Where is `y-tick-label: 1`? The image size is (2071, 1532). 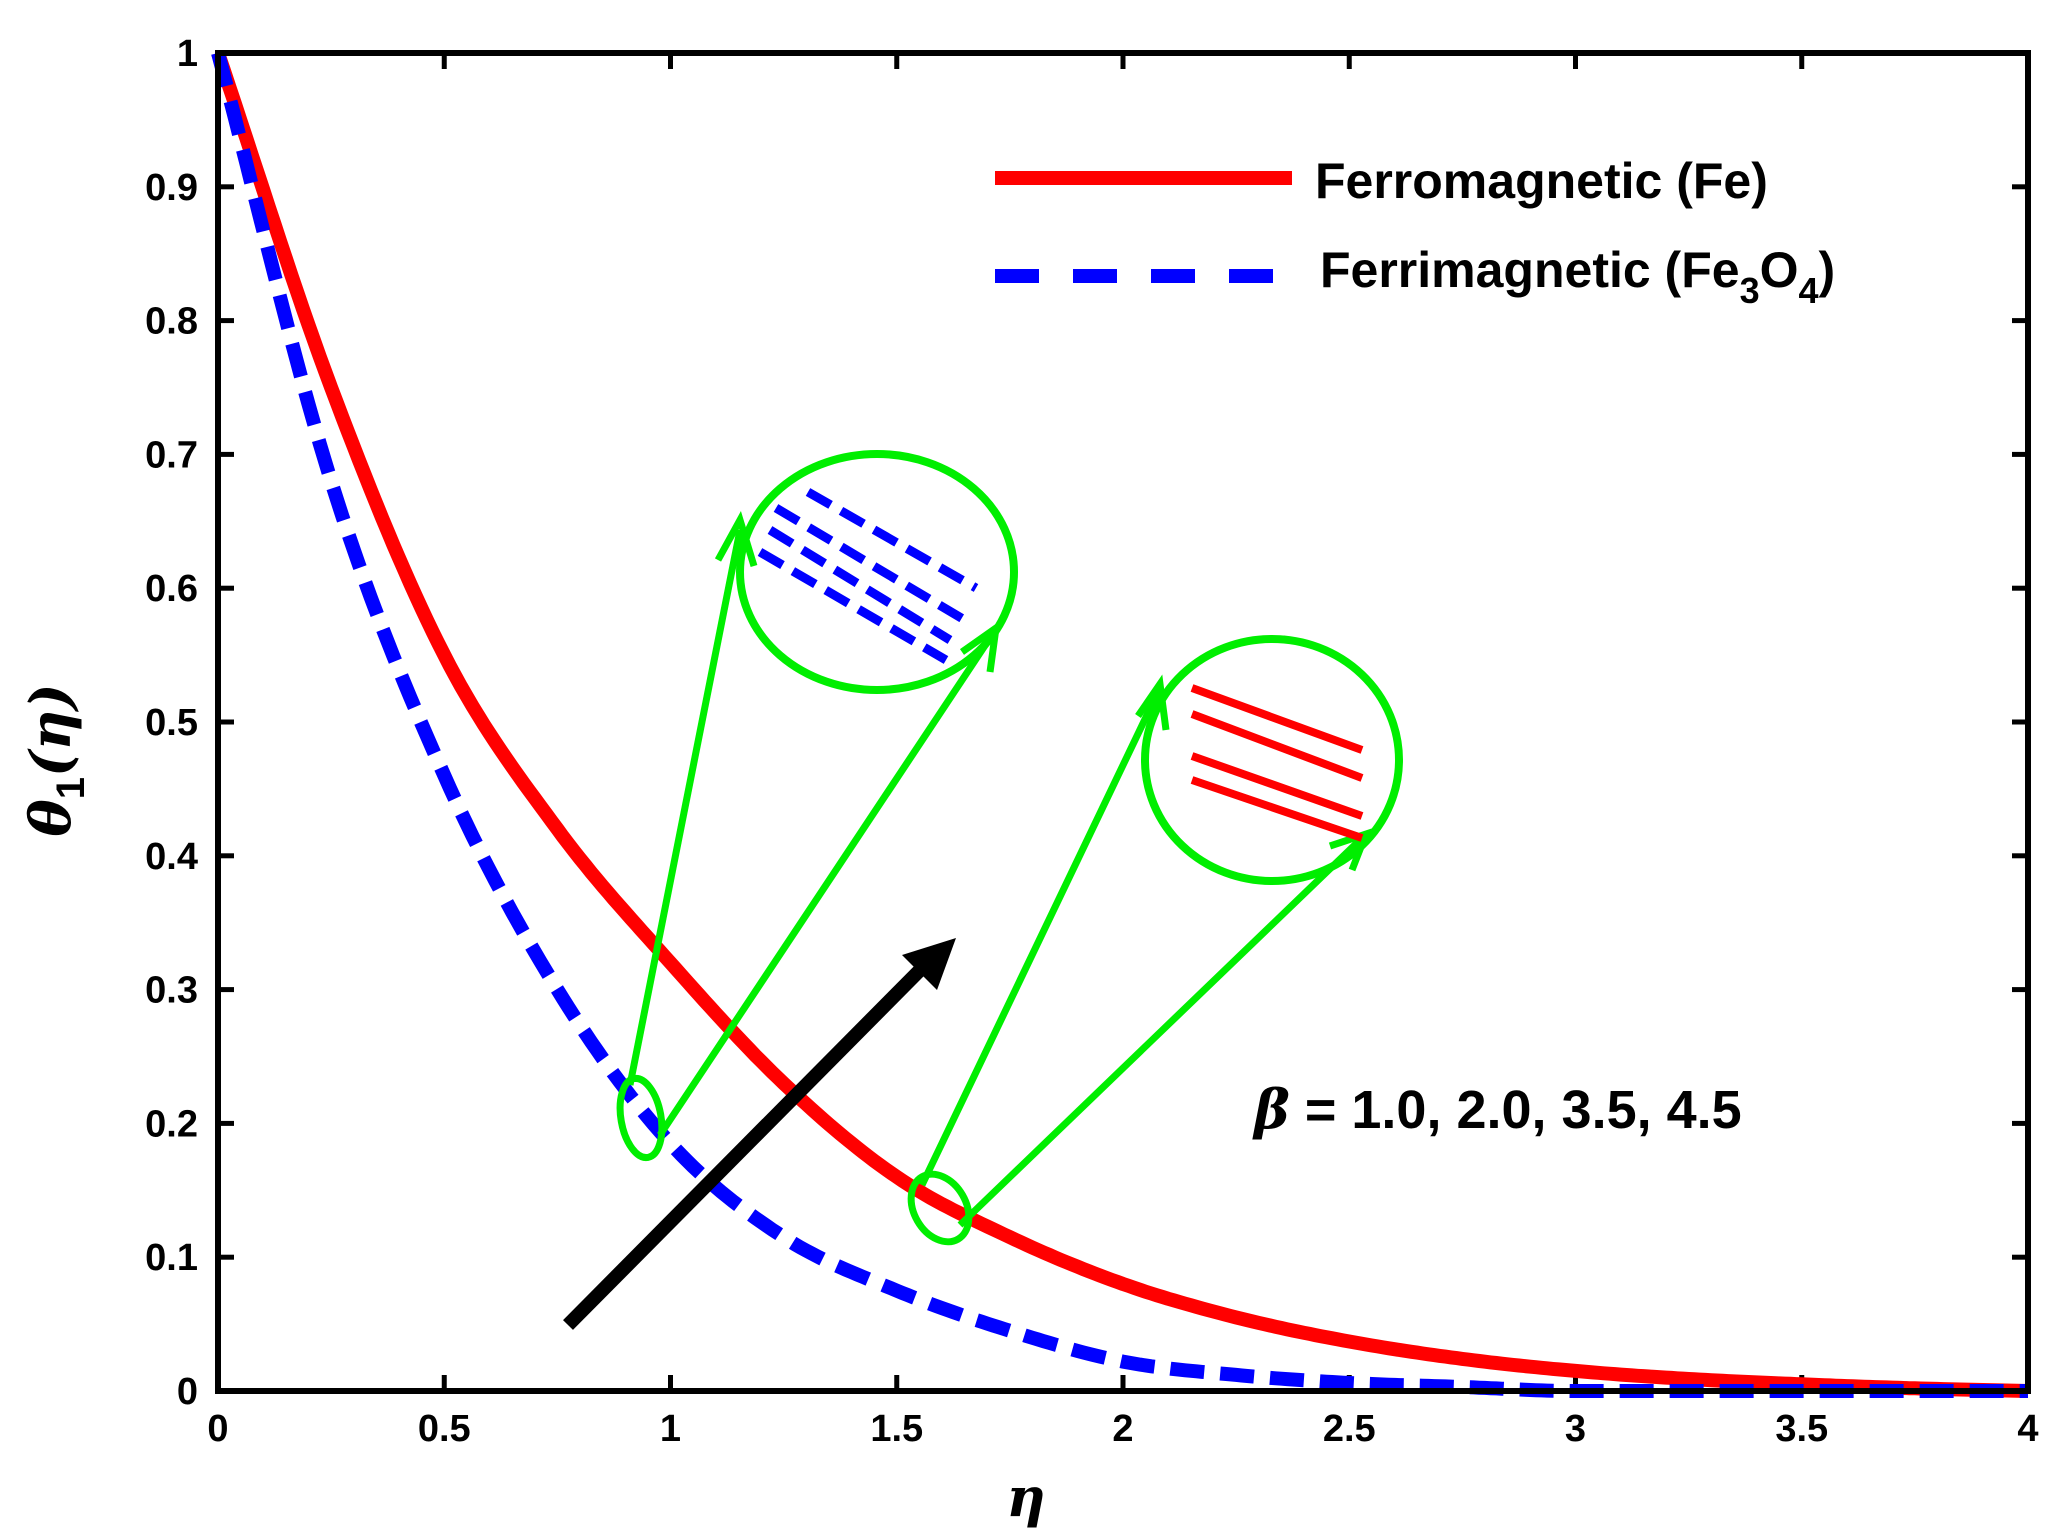
y-tick-label: 1 is located at coordinates (187, 54).